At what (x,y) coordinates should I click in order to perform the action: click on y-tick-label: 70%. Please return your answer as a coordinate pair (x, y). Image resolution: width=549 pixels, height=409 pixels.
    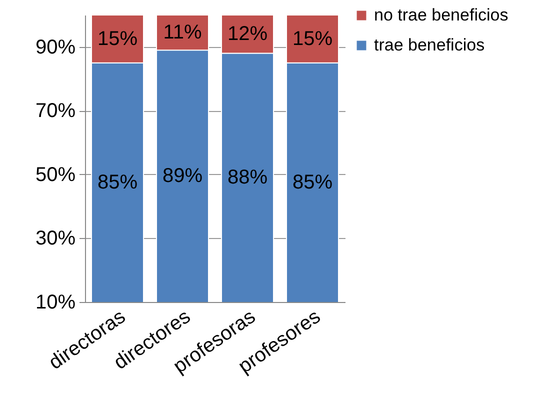
    Looking at the image, I should click on (55, 111).